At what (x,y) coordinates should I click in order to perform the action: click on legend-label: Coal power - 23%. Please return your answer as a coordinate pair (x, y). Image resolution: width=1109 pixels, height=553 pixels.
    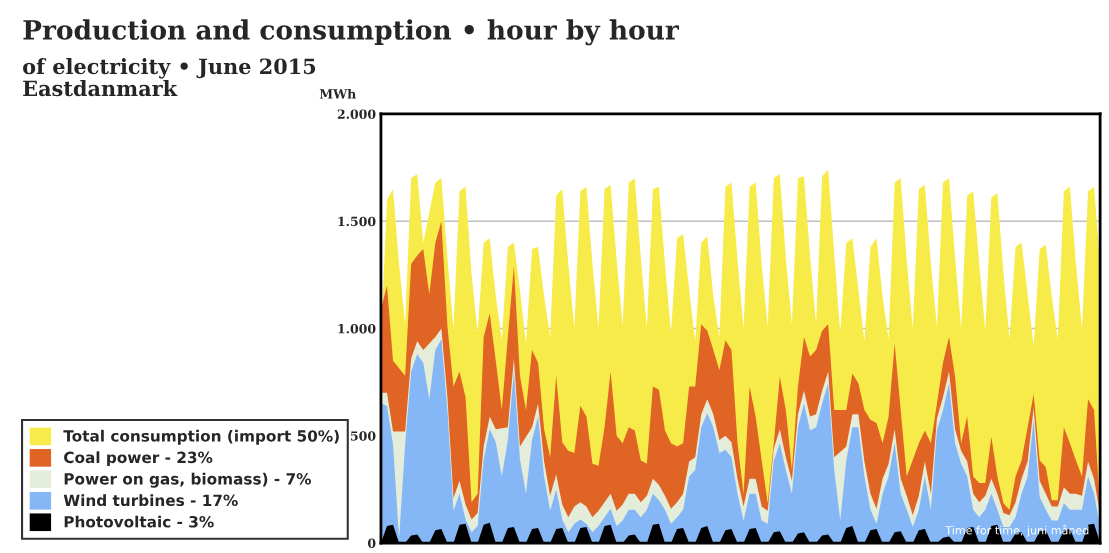
    Looking at the image, I should click on (138, 459).